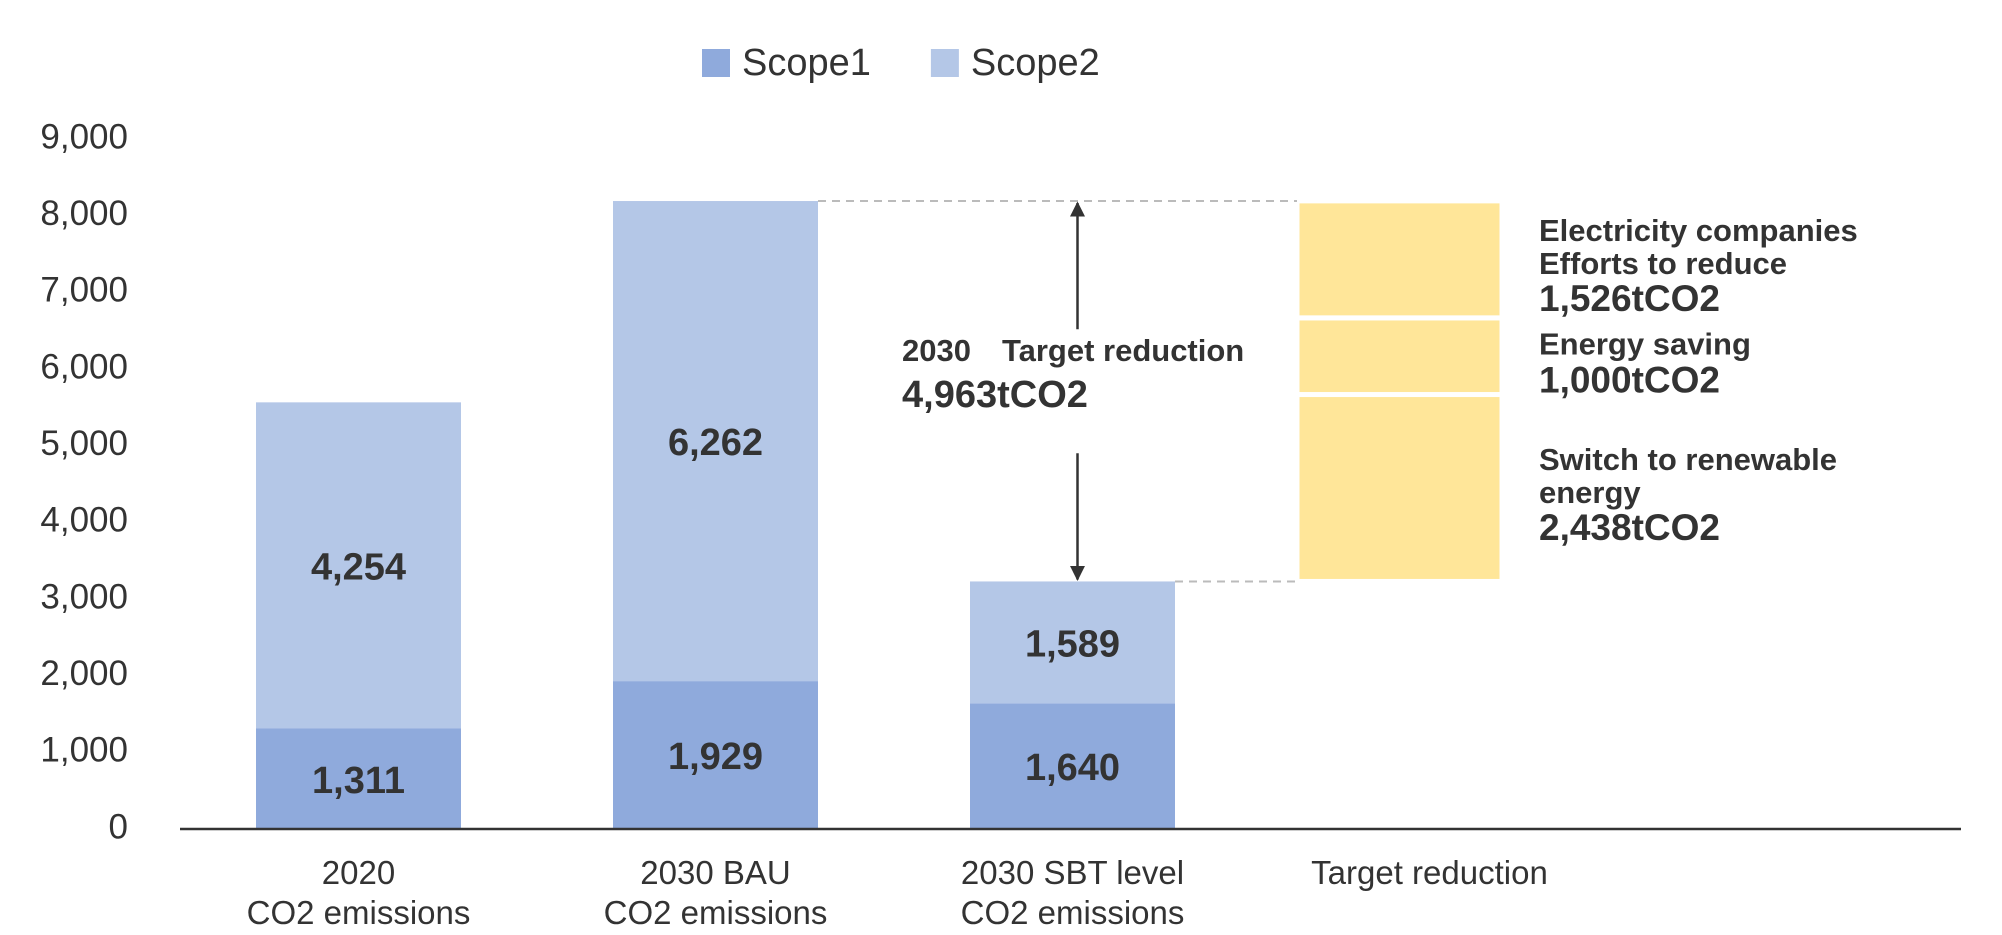 The width and height of the screenshot is (2002, 935). What do you see at coordinates (358, 781) in the screenshot?
I see `value-label: 1,311` at bounding box center [358, 781].